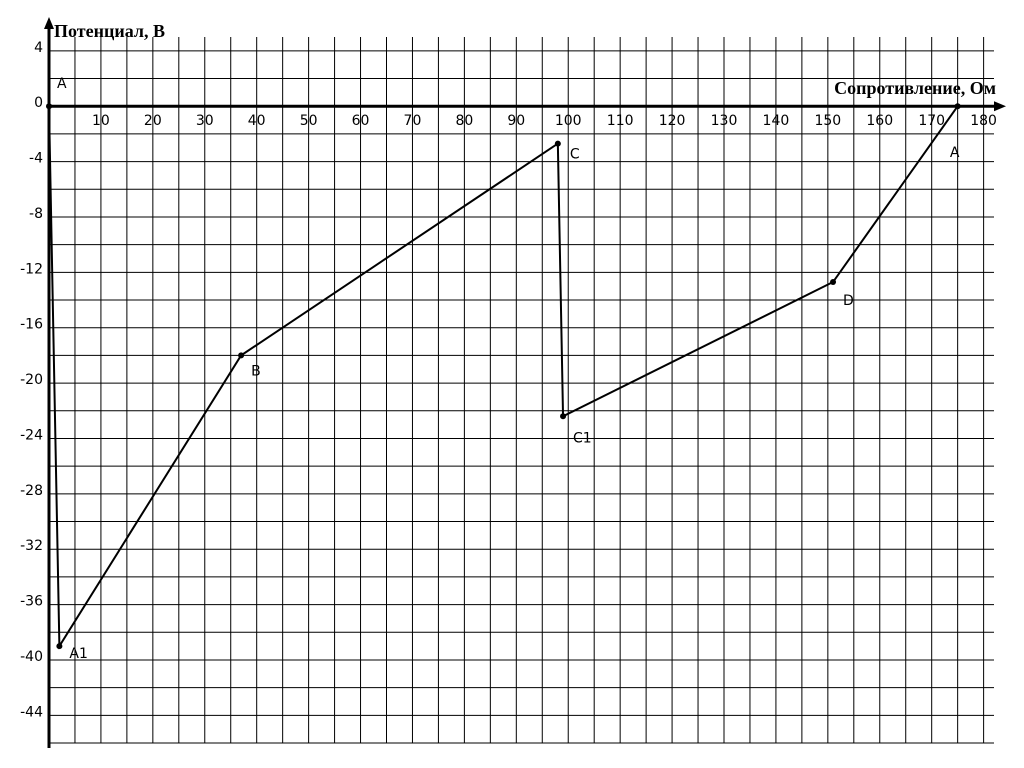 The image size is (1024, 768). I want to click on x-tick-label: 90, so click(516, 121).